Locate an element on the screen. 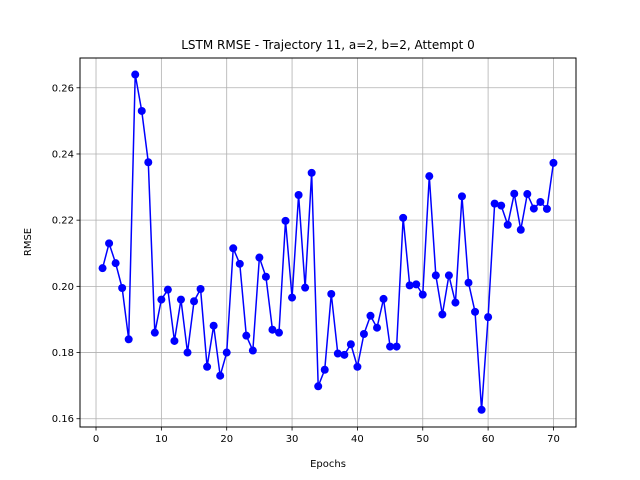 Image resolution: width=640 pixels, height=480 pixels. y-tick-label: 0.22 is located at coordinates (63, 221).